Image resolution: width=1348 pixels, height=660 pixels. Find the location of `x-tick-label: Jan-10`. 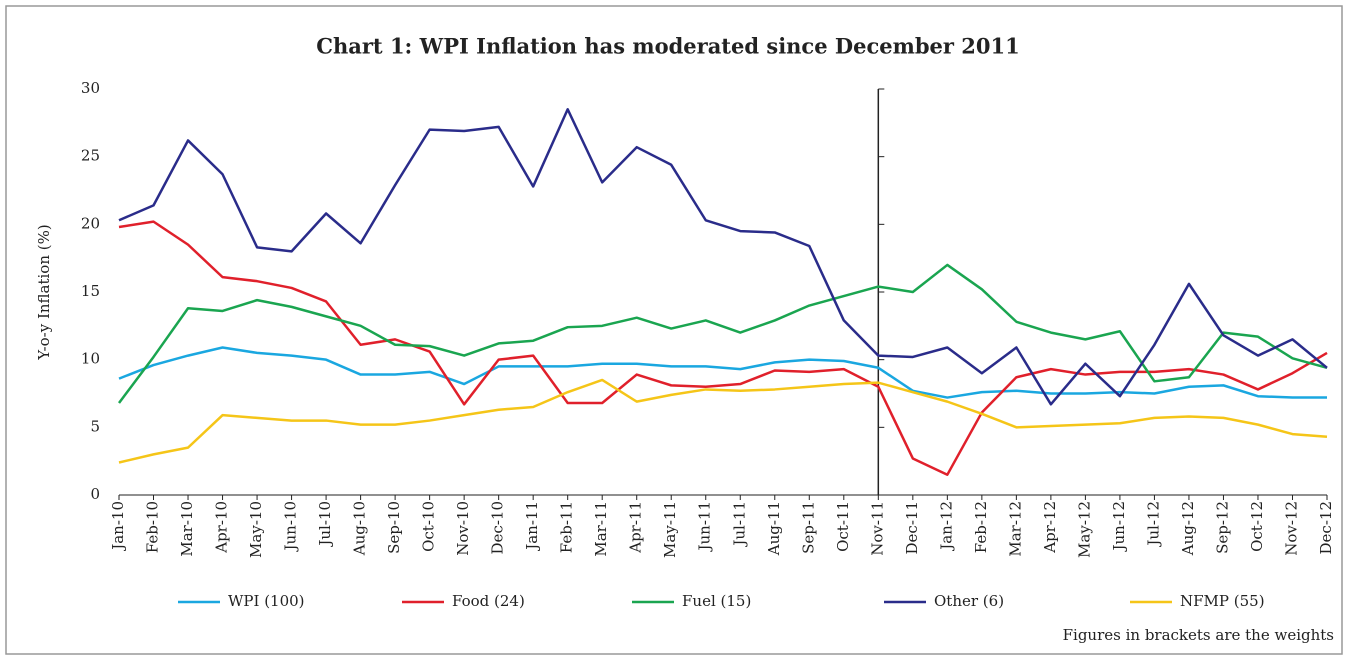

x-tick-label: Jan-10 is located at coordinates (118, 526).